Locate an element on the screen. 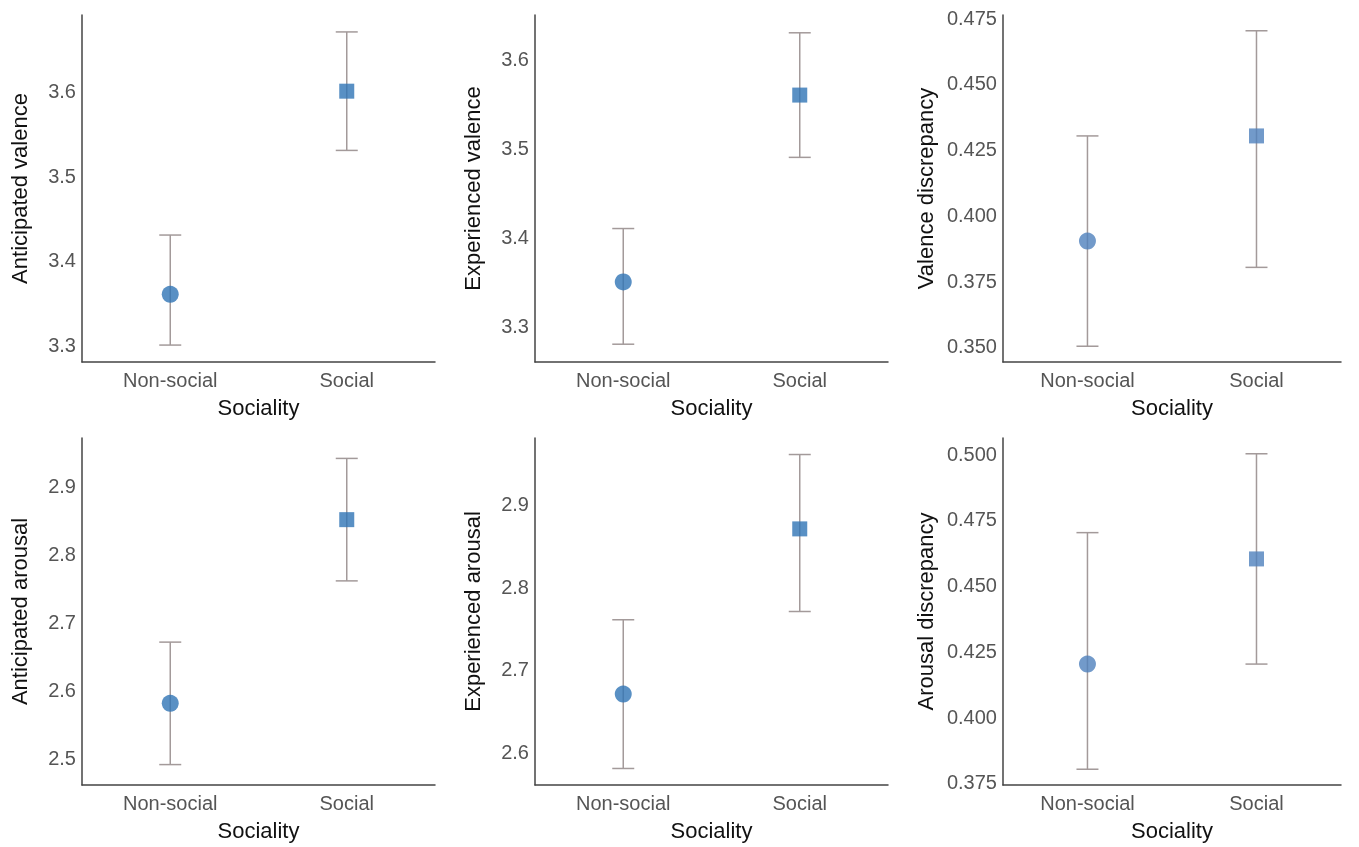  y-axis-title: Experienced arousal is located at coordinates (472, 611).